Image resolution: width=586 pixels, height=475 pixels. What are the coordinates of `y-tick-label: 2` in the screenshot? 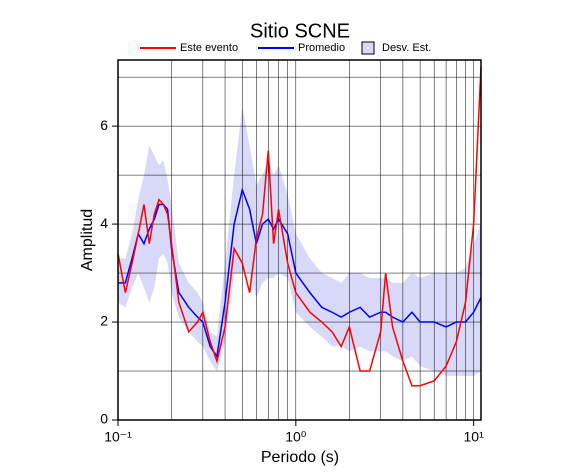 It's located at (104, 321).